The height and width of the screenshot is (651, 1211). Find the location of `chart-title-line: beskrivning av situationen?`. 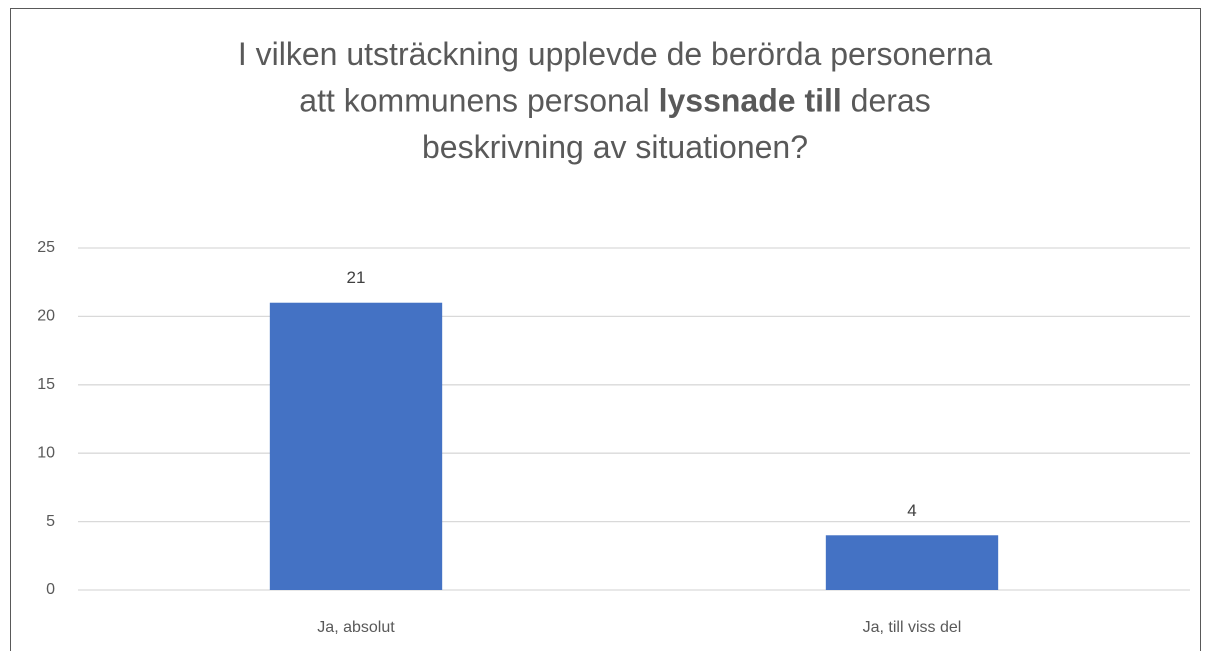

chart-title-line: beskrivning av situationen? is located at coordinates (615, 147).